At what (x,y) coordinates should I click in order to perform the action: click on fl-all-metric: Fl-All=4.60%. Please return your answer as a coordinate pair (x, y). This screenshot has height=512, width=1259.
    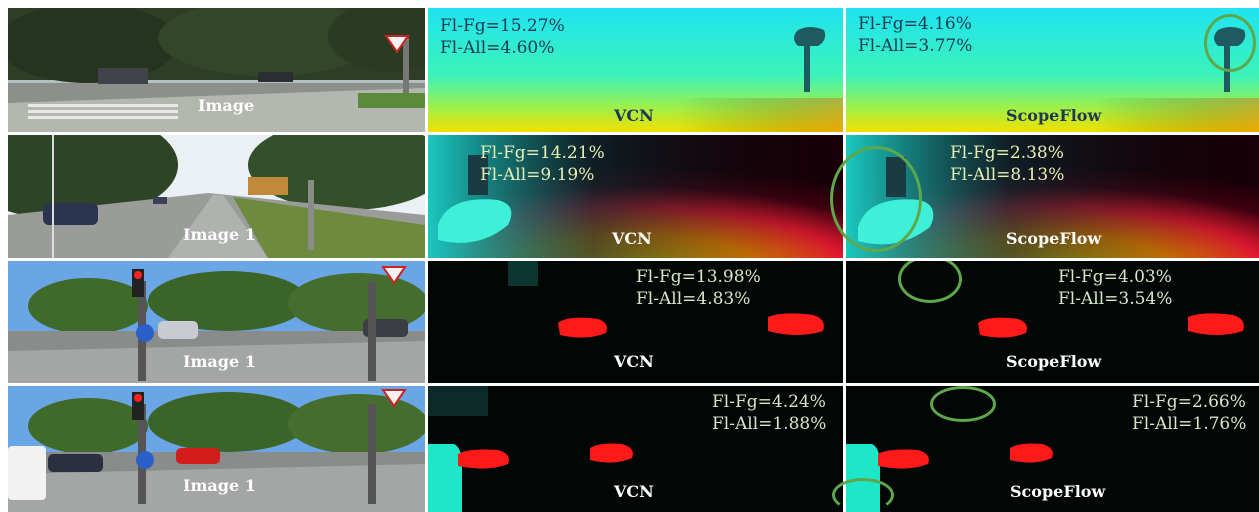
    Looking at the image, I should click on (497, 48).